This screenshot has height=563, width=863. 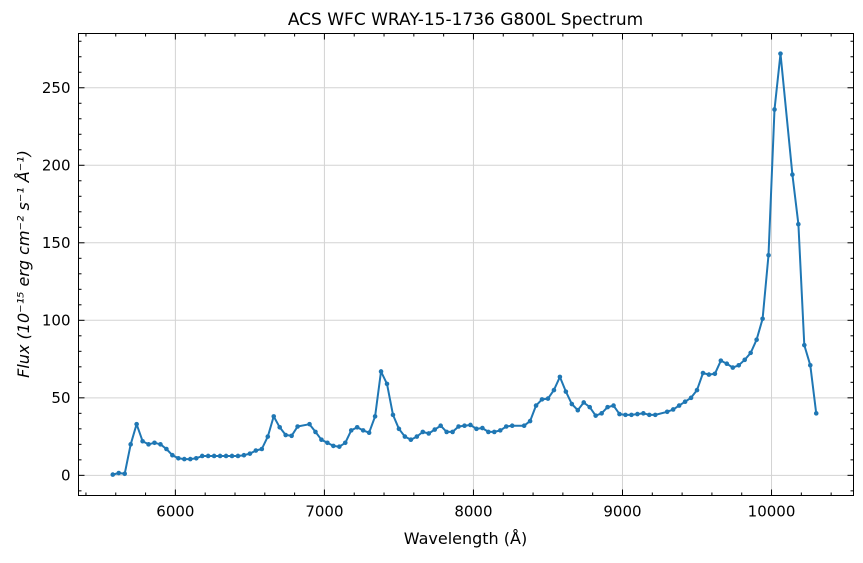 I want to click on y-tick-label: 150, so click(x=56, y=243).